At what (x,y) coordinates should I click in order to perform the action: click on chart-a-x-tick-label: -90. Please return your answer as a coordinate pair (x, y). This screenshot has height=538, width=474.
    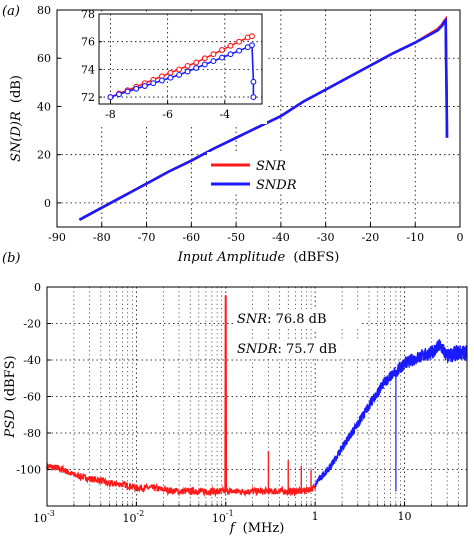
    Looking at the image, I should click on (57, 237).